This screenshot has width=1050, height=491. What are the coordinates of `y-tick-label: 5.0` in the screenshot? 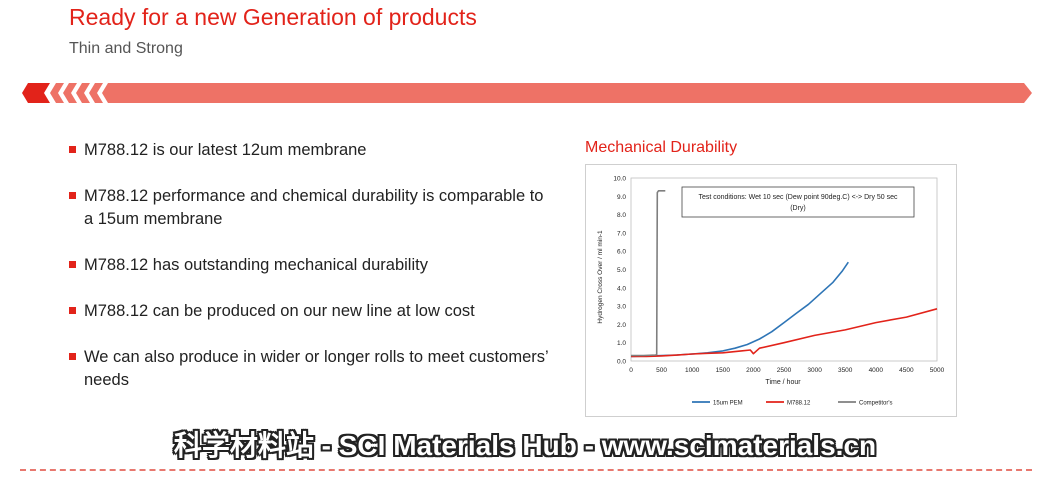 It's located at (621, 270).